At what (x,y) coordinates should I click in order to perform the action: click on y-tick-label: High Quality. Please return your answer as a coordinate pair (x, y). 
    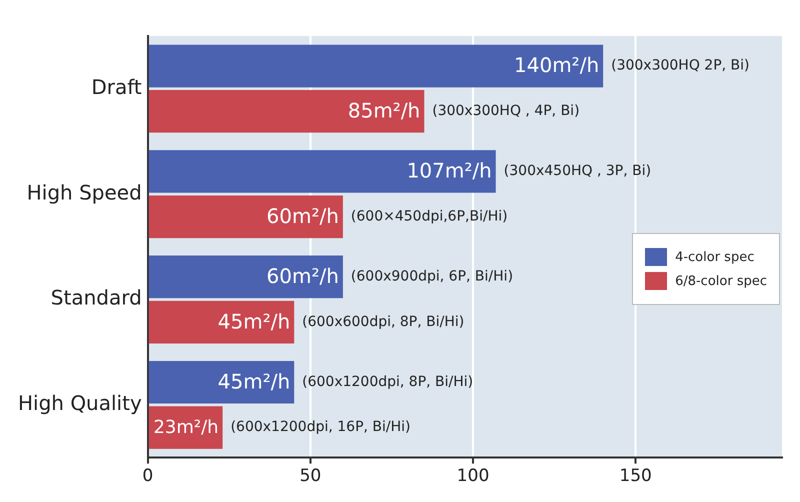
    Looking at the image, I should click on (80, 403).